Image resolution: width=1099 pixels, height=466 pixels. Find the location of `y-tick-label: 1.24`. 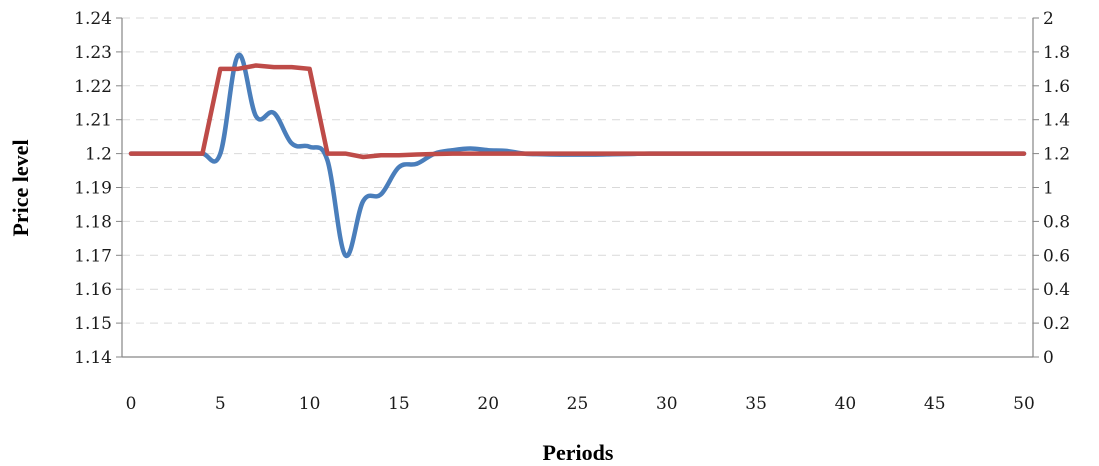

y-tick-label: 1.24 is located at coordinates (93, 19).